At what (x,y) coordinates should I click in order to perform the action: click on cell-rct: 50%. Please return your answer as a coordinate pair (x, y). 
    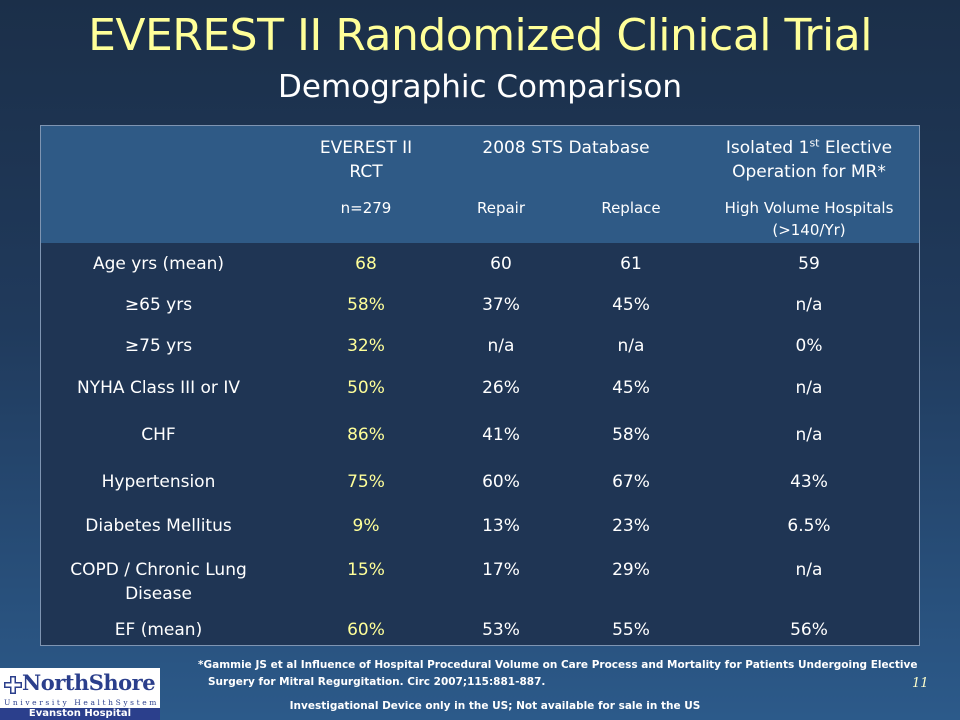
    Looking at the image, I should click on (366, 388).